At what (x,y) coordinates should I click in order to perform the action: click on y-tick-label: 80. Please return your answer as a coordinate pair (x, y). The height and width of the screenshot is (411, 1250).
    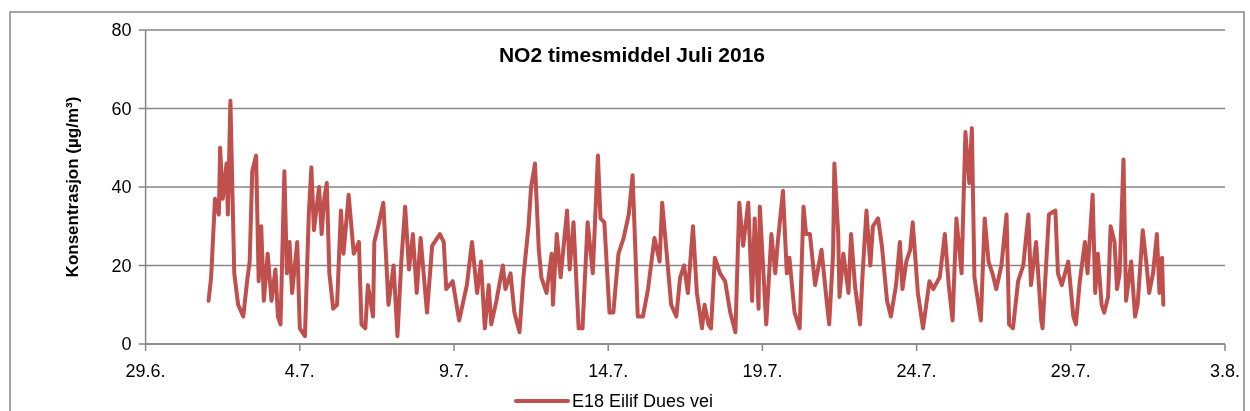
    Looking at the image, I should click on (121, 30).